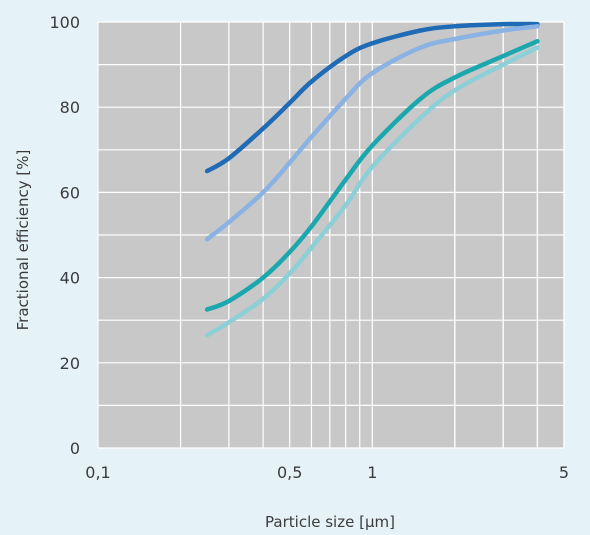 The image size is (590, 535). What do you see at coordinates (70, 192) in the screenshot?
I see `y-tick-label: 60` at bounding box center [70, 192].